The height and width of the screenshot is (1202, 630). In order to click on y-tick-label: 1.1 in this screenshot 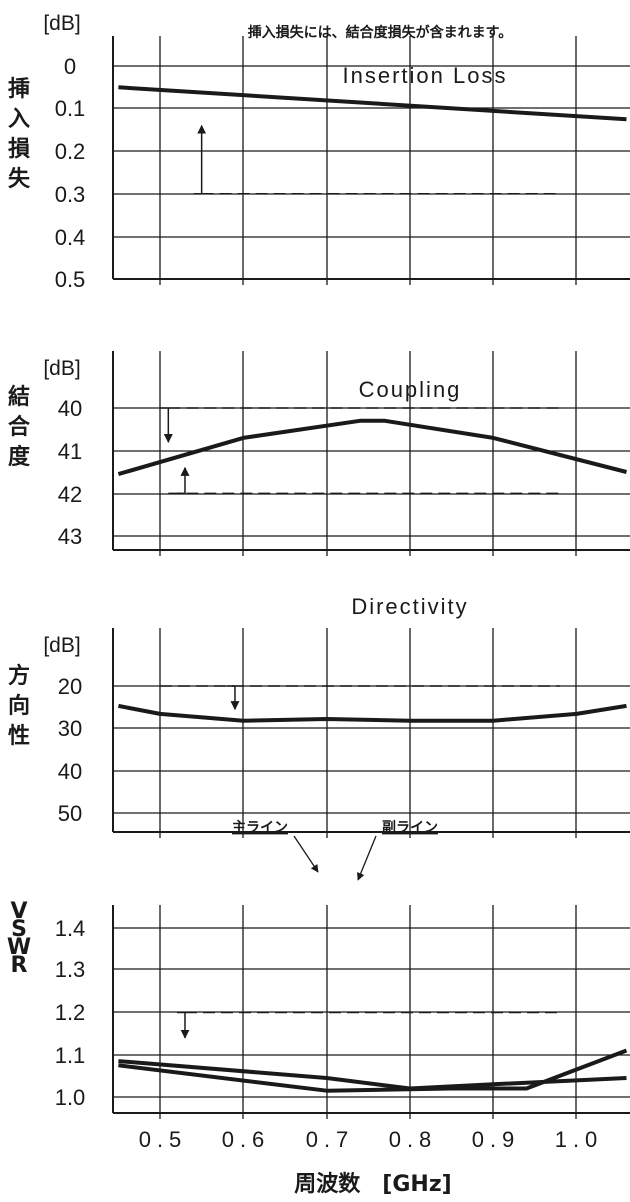, I will do `click(70, 1055)`.